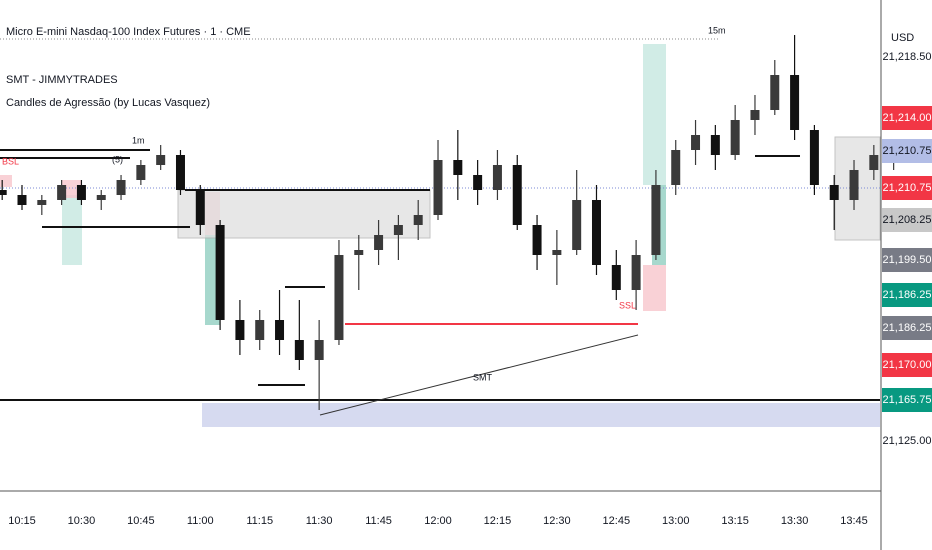 The image size is (932, 550). I want to click on smt-line, so click(479, 375).